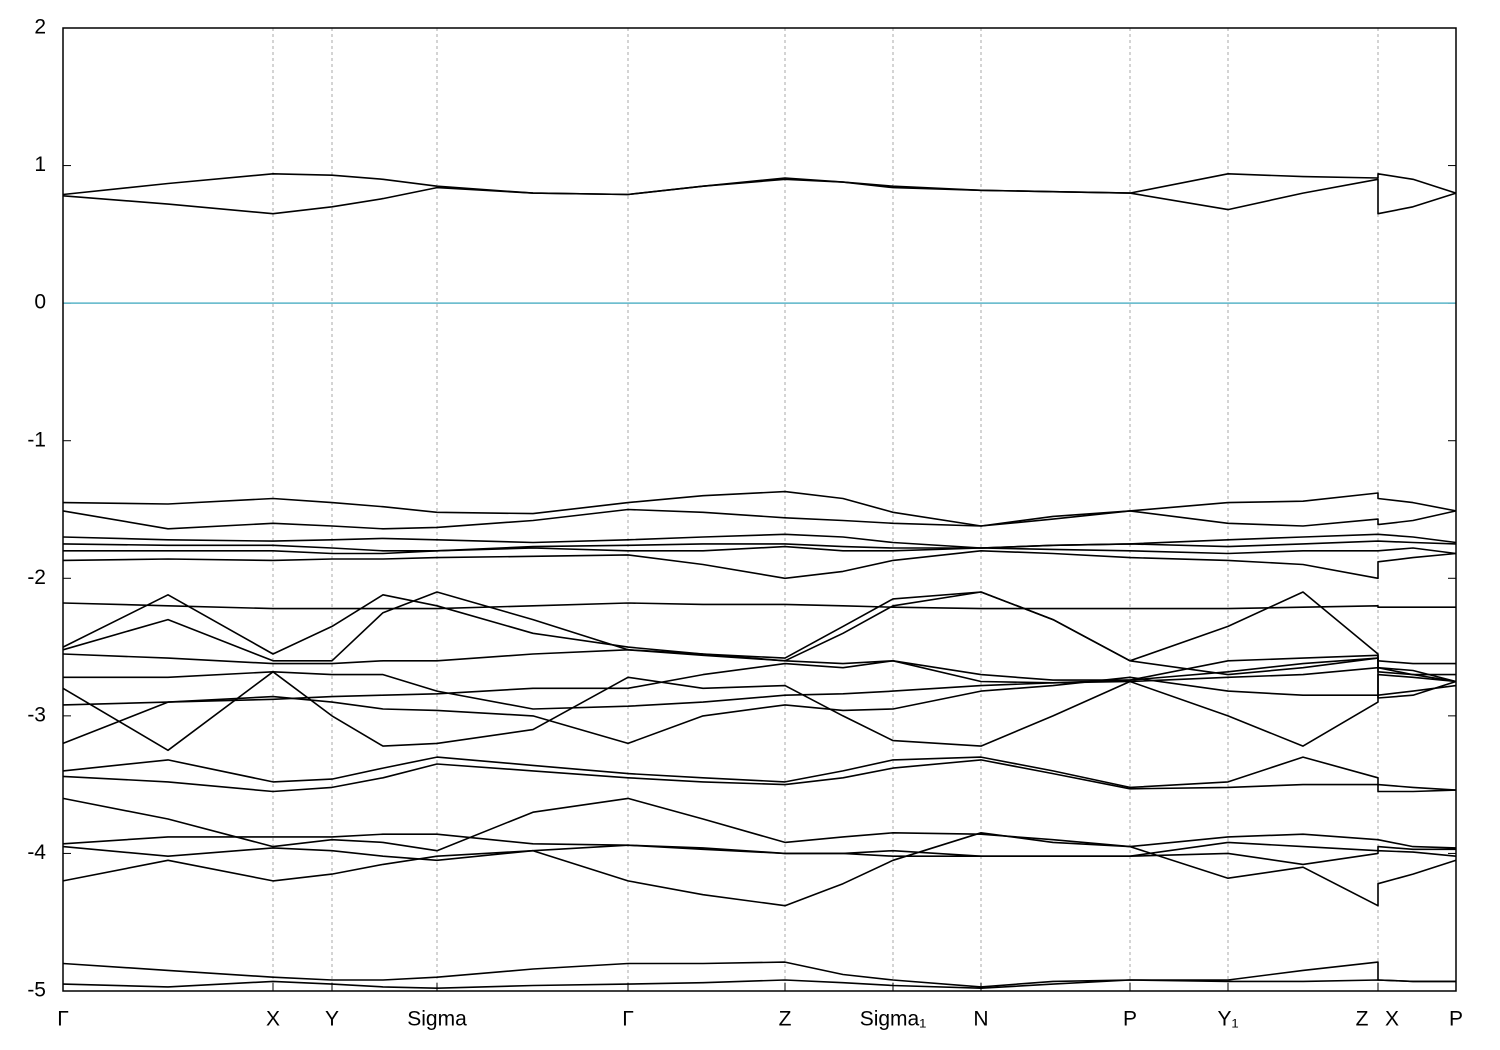 This screenshot has height=1050, width=1500. I want to click on y-tick-label: -2, so click(36, 577).